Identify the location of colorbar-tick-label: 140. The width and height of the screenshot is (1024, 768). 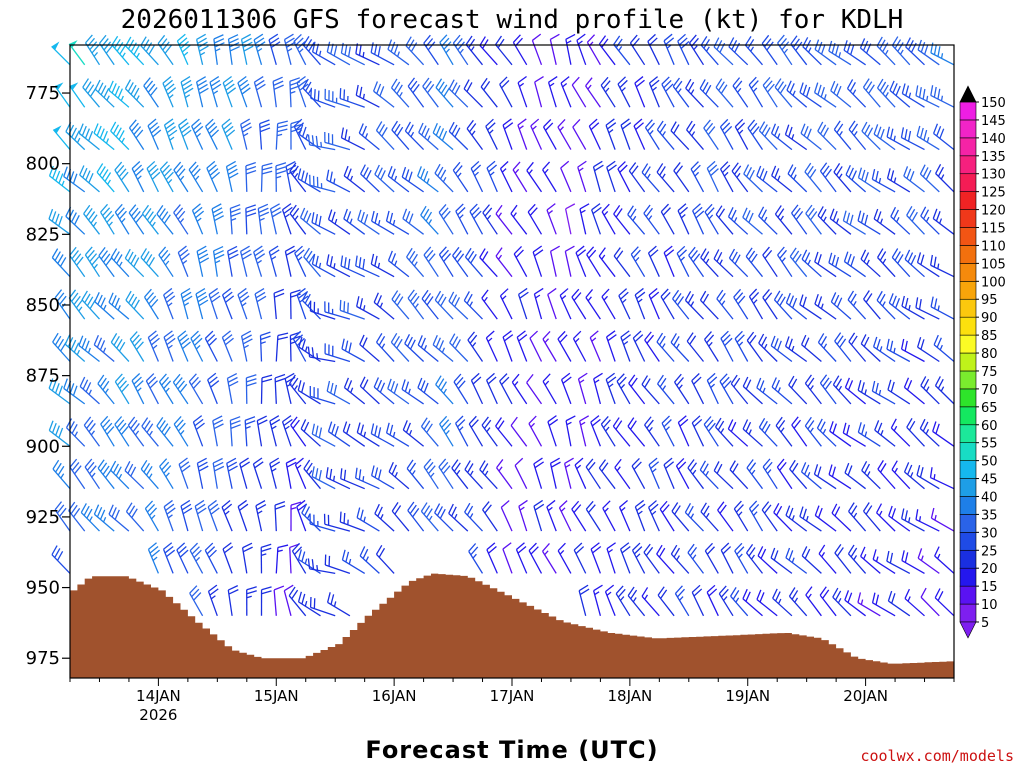
(993, 139).